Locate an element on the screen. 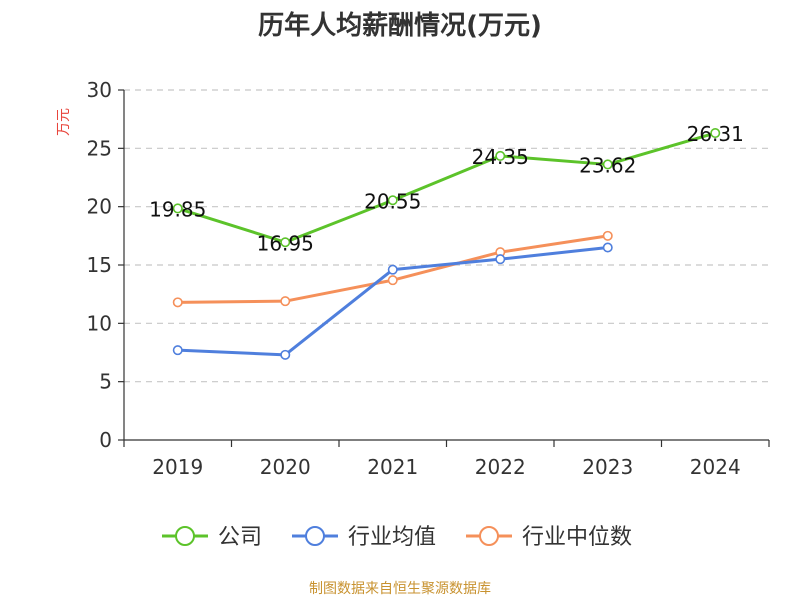 This screenshot has height=600, width=800. y-tick-label: 25 is located at coordinates (99, 148).